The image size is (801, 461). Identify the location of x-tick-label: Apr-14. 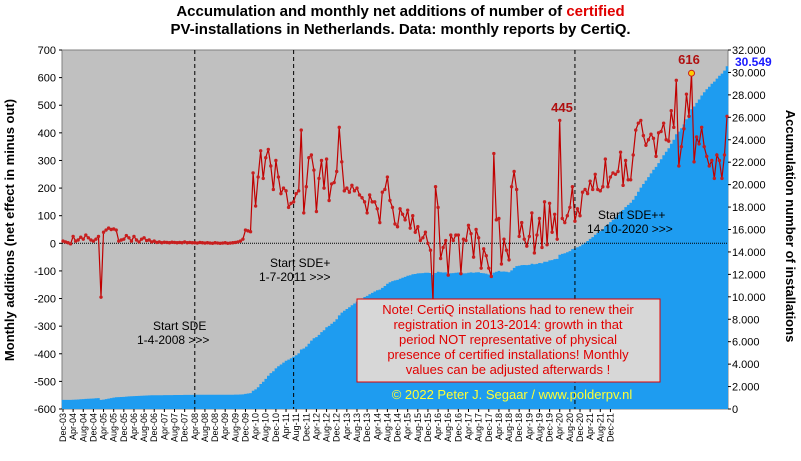
(377, 426).